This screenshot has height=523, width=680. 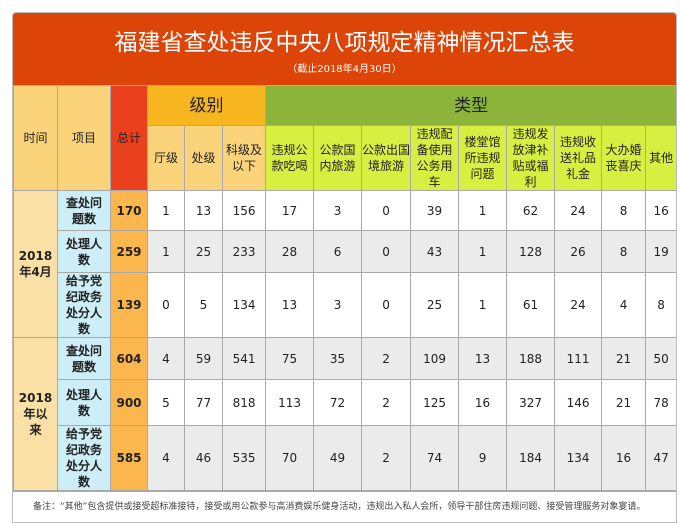 What do you see at coordinates (290, 210) in the screenshot?
I see `value-cell: 17` at bounding box center [290, 210].